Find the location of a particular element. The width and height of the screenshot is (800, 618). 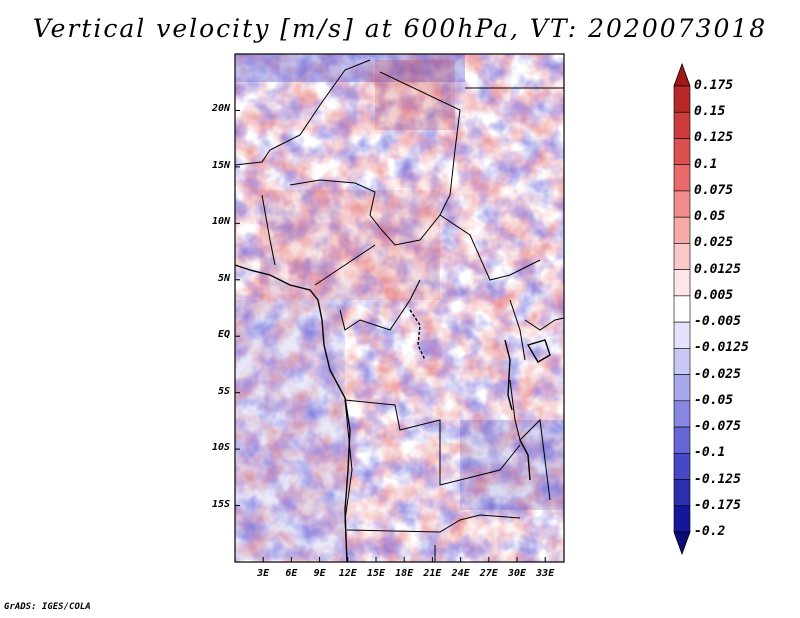

border-angola-drc is located at coordinates (432, 442).